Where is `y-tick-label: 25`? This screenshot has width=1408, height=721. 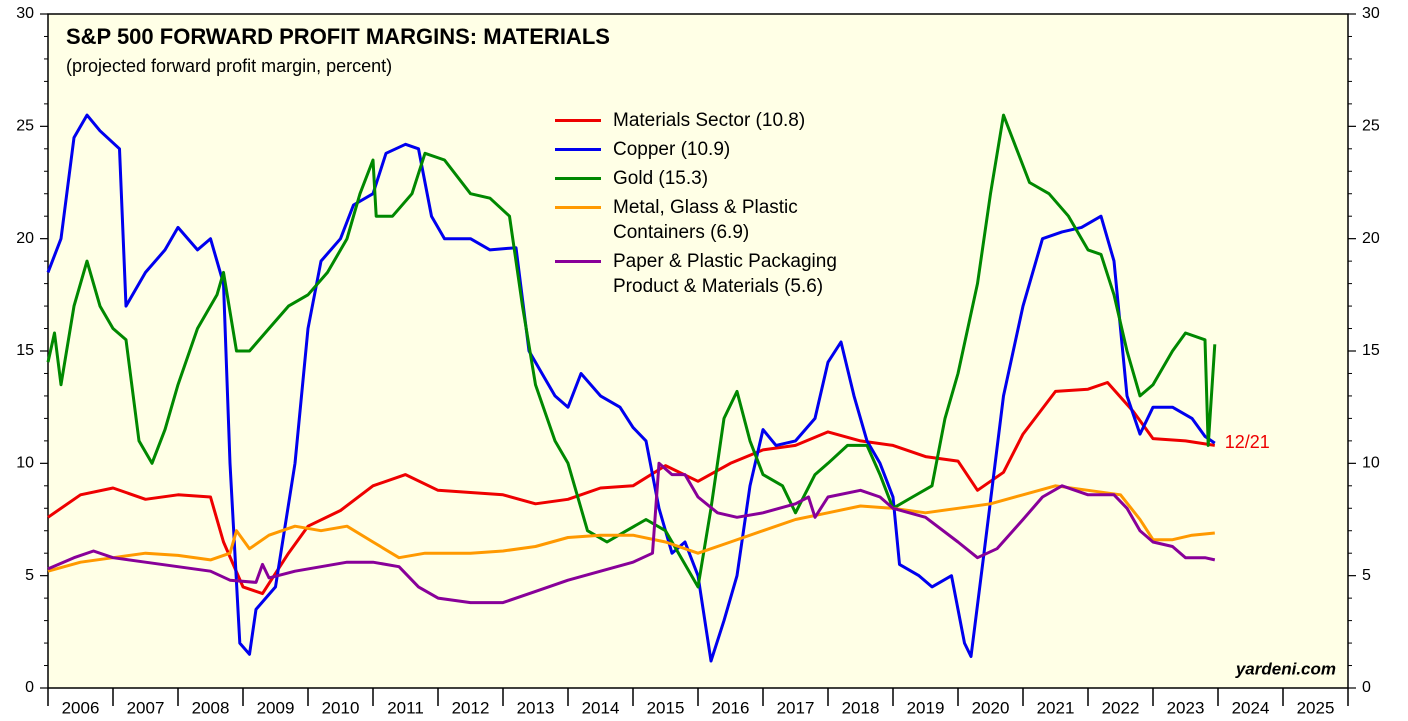 y-tick-label: 25 is located at coordinates (25, 126).